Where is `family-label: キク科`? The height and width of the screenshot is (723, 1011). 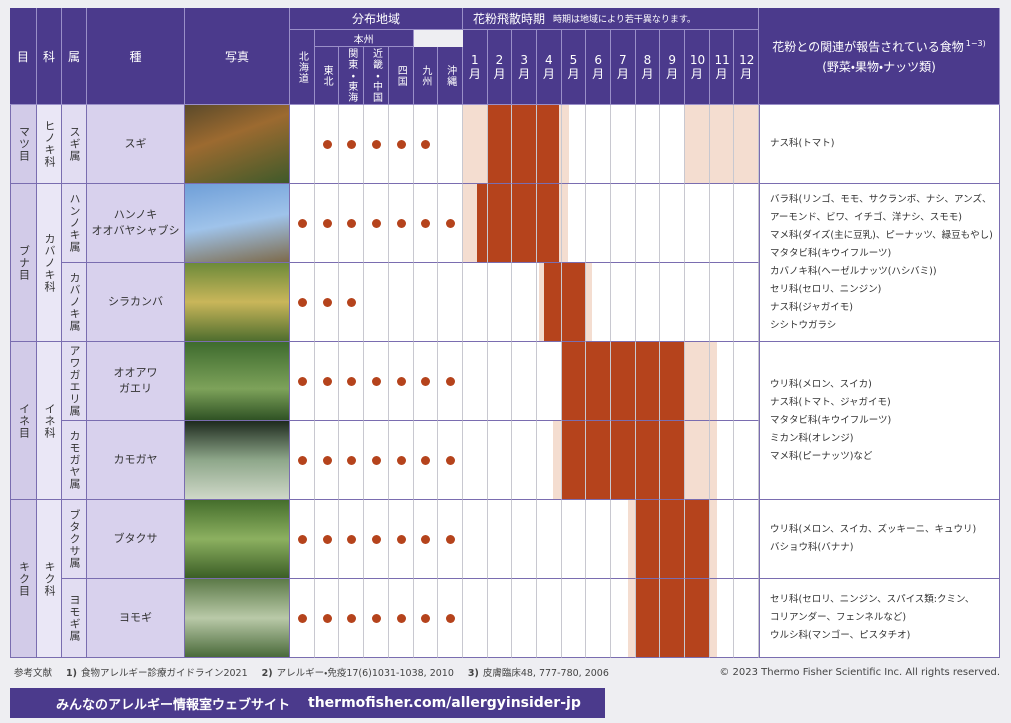 family-label: キク科 is located at coordinates (49, 579).